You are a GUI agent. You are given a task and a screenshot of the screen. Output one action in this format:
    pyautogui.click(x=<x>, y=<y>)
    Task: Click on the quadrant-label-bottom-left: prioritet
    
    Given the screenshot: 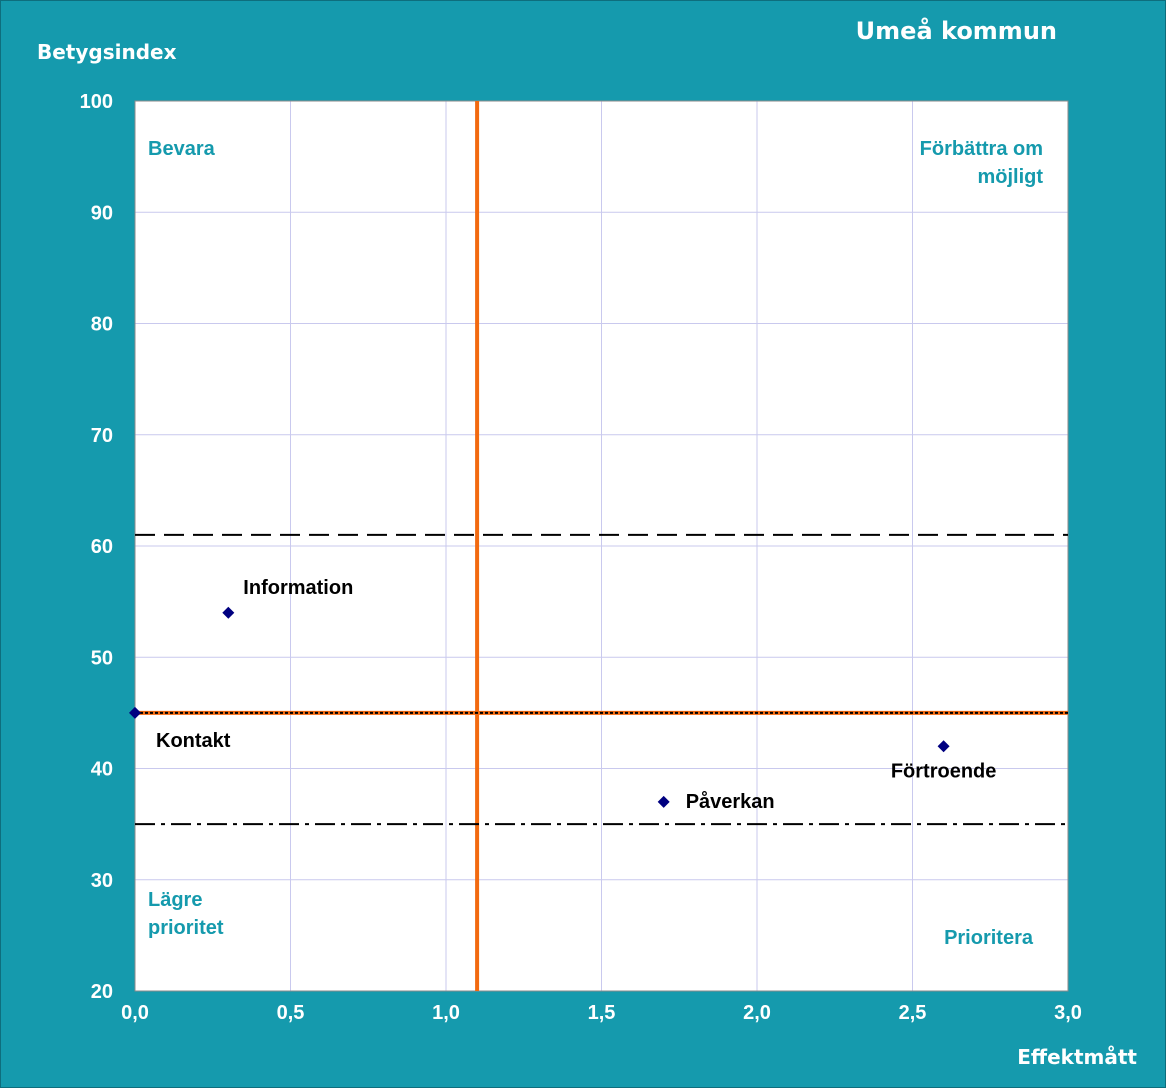 What is the action you would take?
    pyautogui.click(x=186, y=928)
    